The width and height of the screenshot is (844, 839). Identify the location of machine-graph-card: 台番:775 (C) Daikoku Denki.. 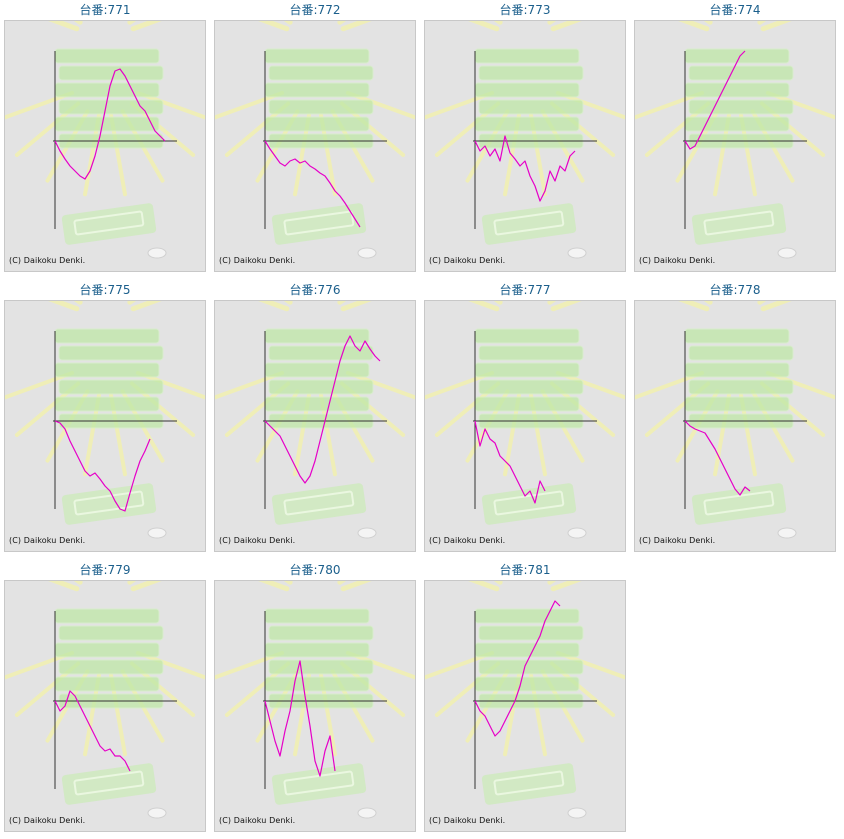
(105, 417).